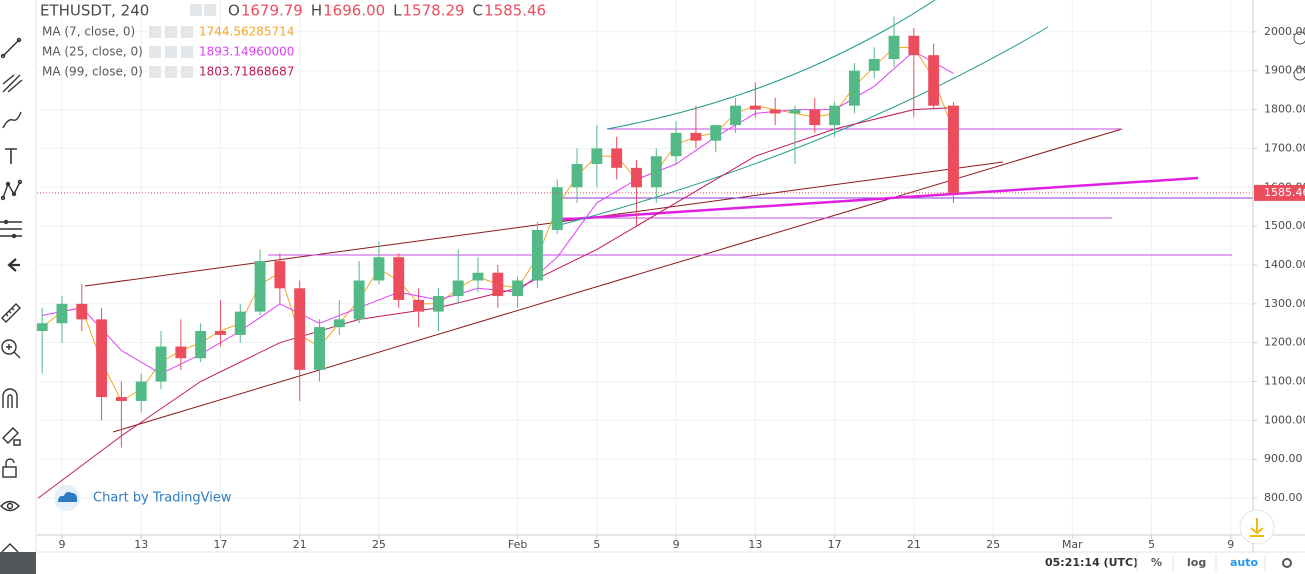  Describe the element at coordinates (68, 497) in the screenshot. I see `cloud-shape` at that location.